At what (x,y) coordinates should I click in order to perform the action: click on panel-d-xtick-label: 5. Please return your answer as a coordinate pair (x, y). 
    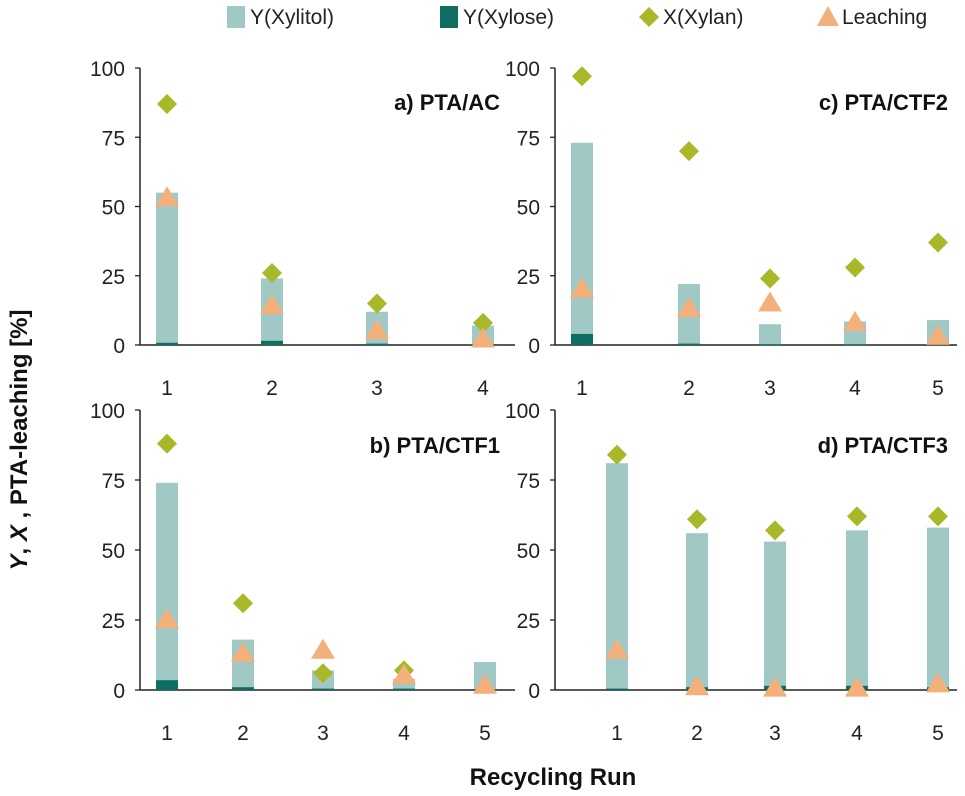
    Looking at the image, I should click on (938, 733).